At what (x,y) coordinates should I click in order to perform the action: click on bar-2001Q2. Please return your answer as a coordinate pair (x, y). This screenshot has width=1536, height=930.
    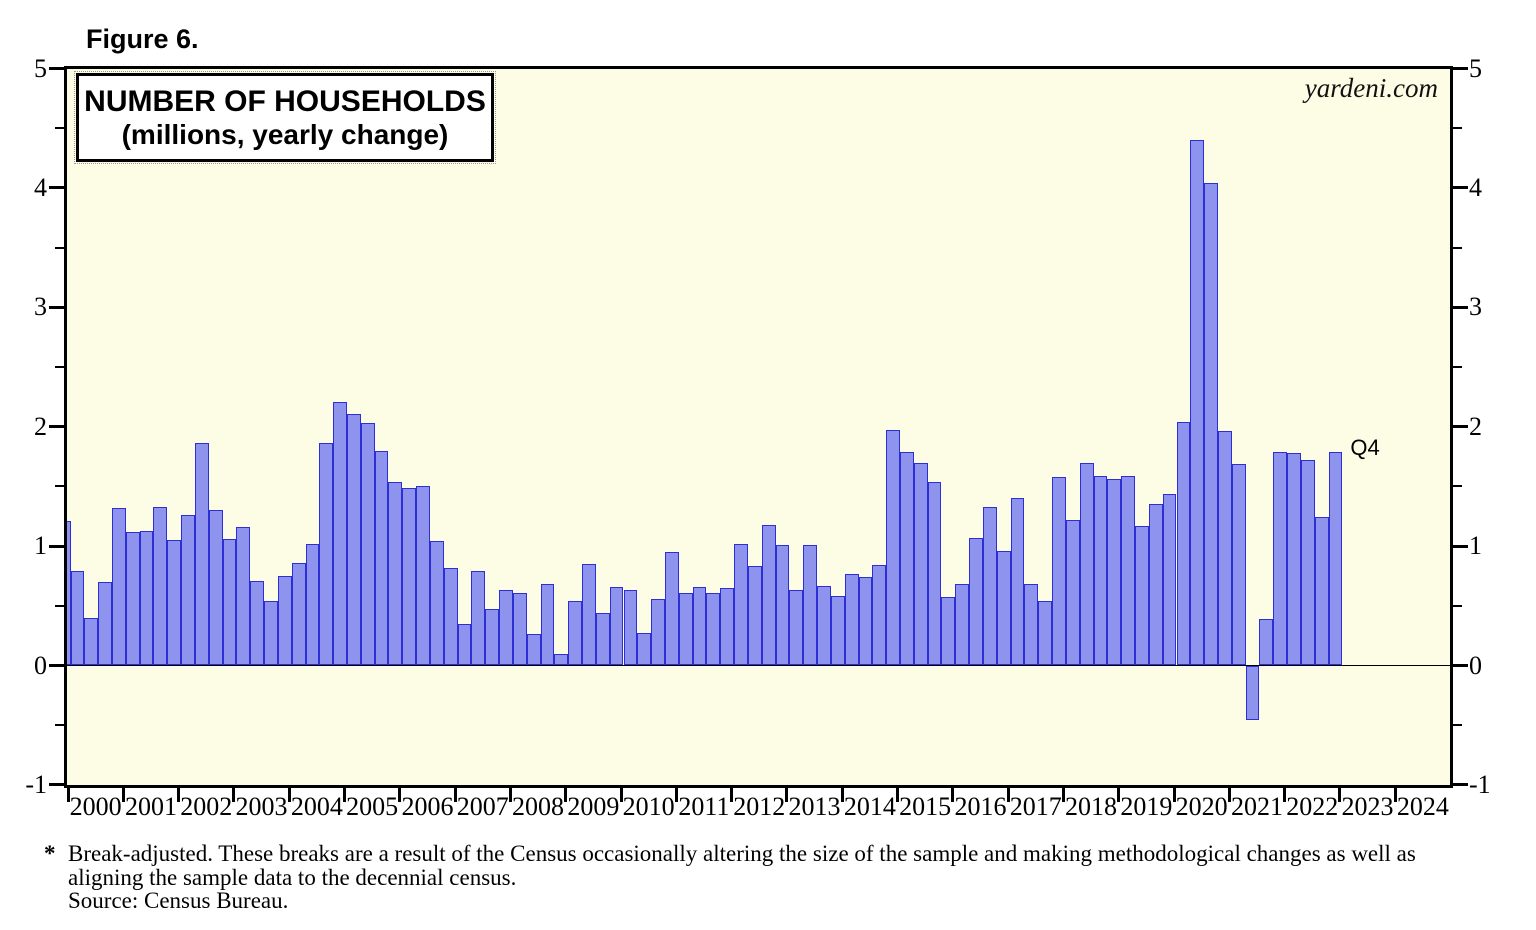
    Looking at the image, I should click on (146, 598).